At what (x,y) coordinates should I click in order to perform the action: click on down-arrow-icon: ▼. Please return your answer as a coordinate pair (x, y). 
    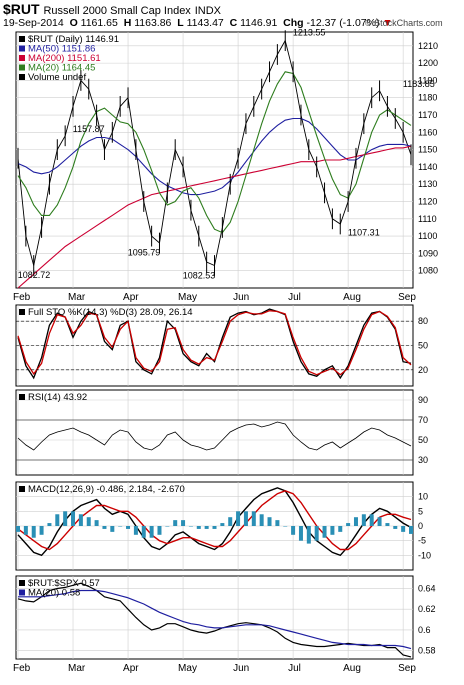
    Looking at the image, I should click on (387, 23).